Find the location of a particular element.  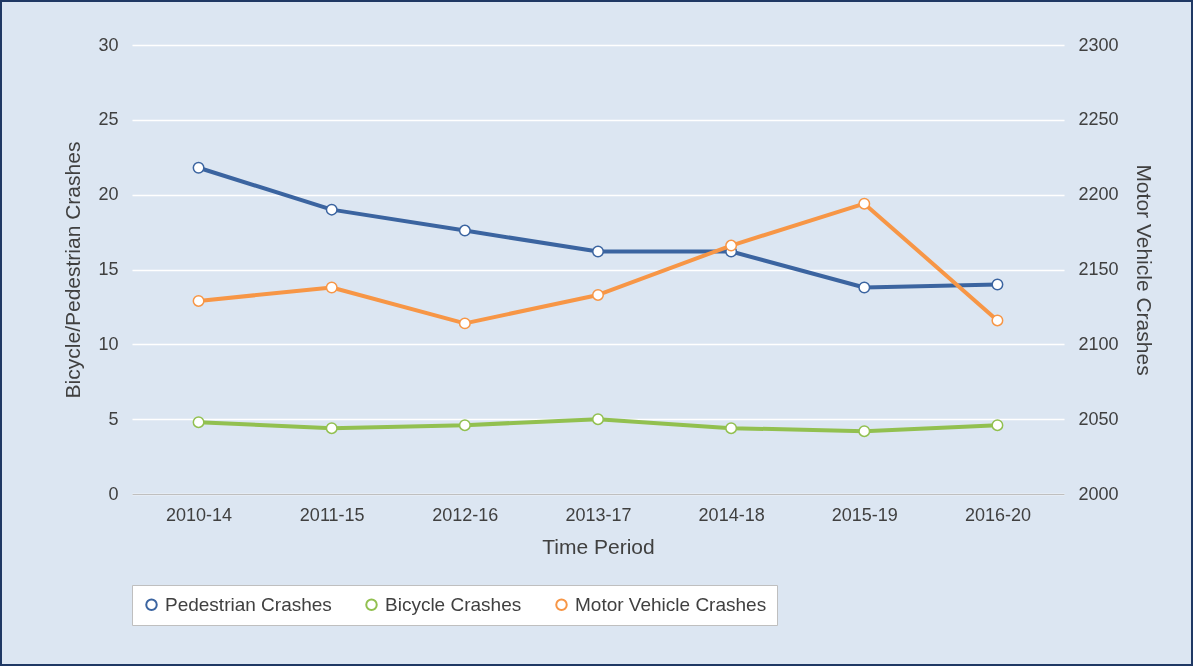

y2-tick-label: 2100 is located at coordinates (1098, 343).